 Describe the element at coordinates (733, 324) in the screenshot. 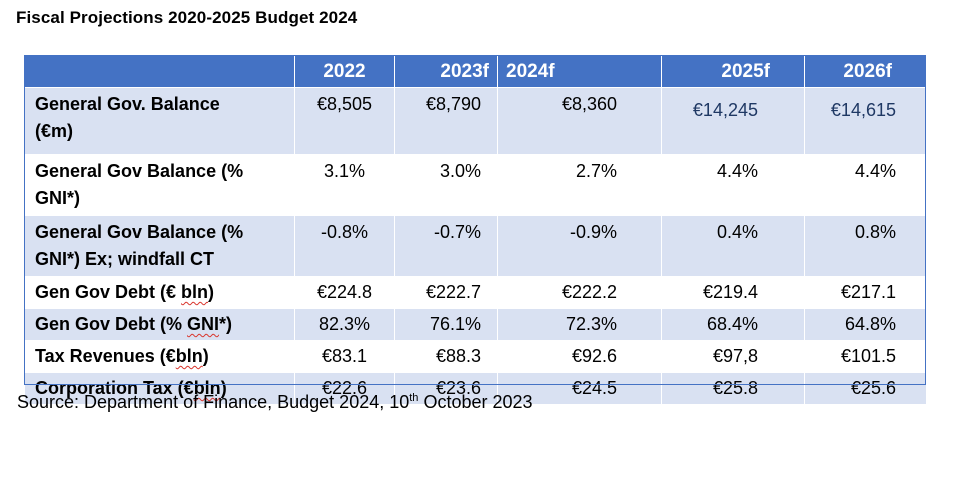

I see `table-cell: 68.4%` at that location.